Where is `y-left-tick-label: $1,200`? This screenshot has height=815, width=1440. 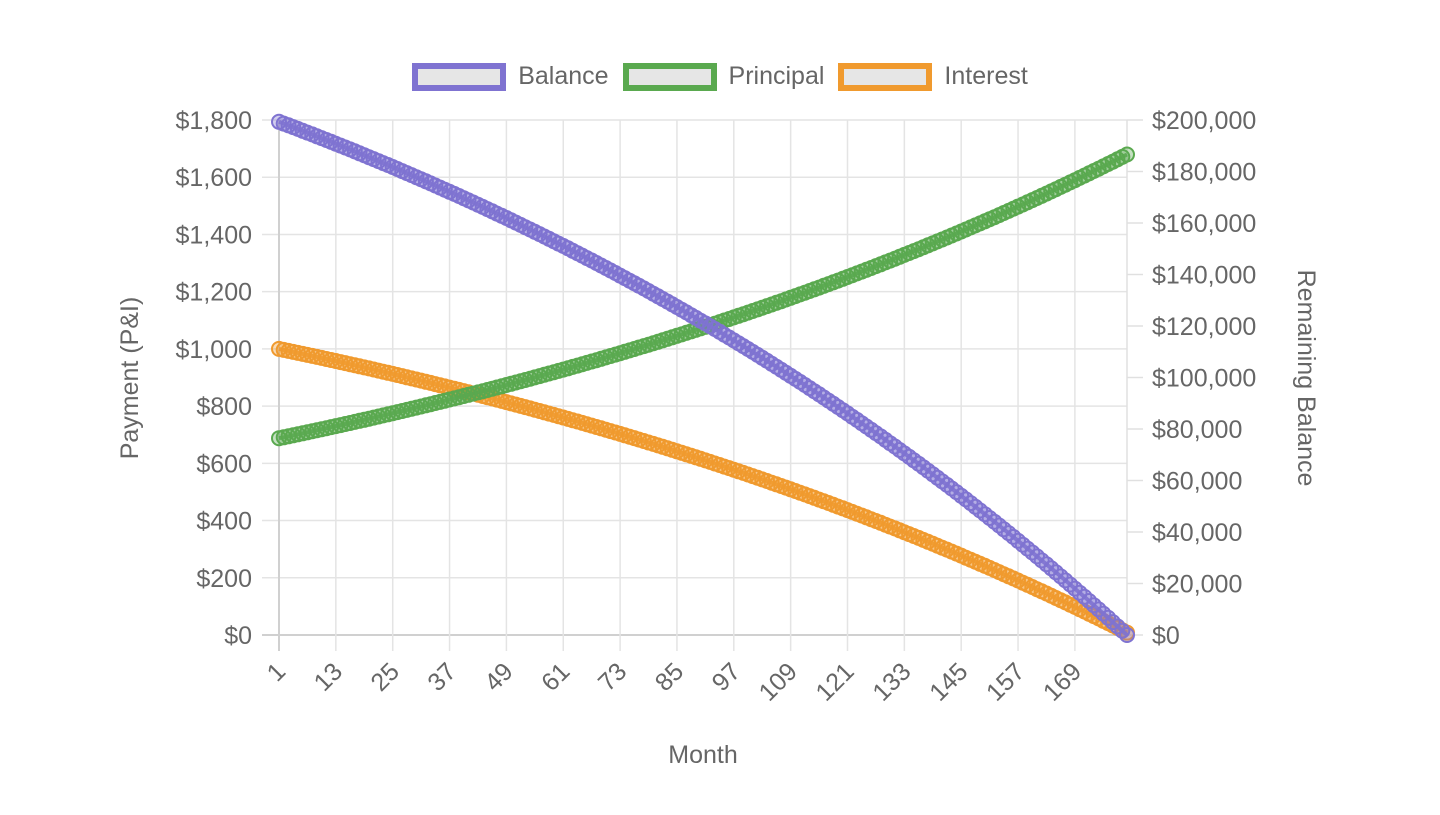
y-left-tick-label: $1,200 is located at coordinates (214, 293).